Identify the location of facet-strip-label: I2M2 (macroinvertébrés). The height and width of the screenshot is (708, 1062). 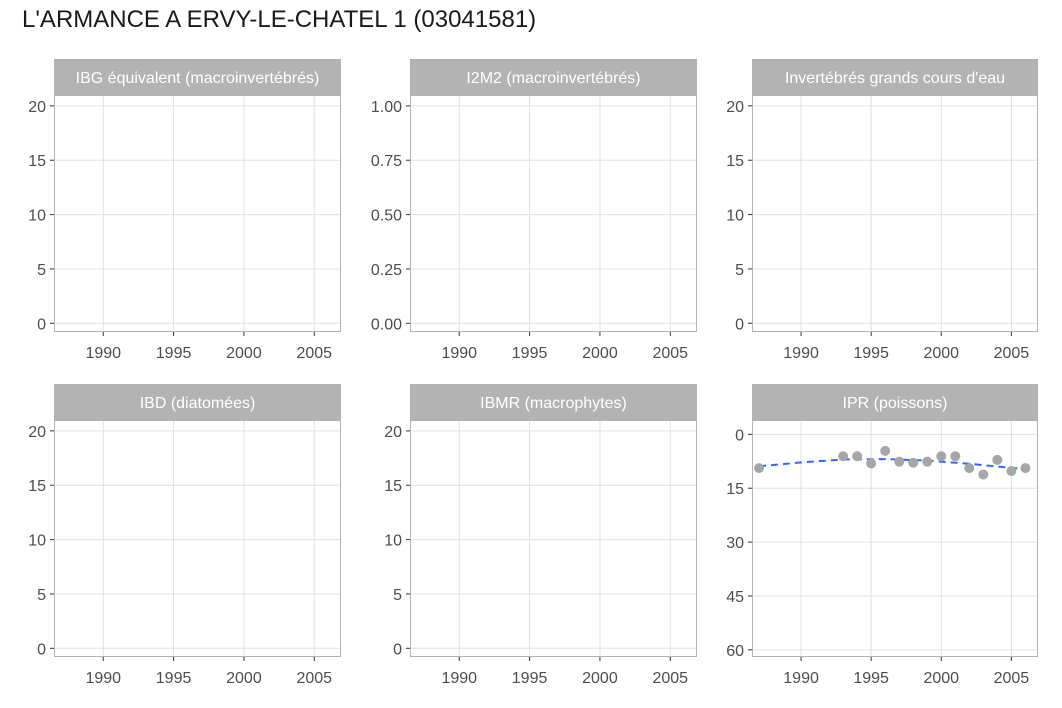
(553, 78).